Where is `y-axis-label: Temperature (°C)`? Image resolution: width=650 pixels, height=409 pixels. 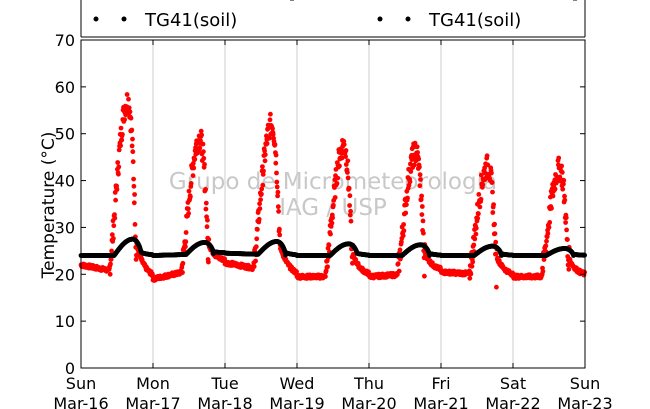 y-axis-label: Temperature (°C) is located at coordinates (49, 206).